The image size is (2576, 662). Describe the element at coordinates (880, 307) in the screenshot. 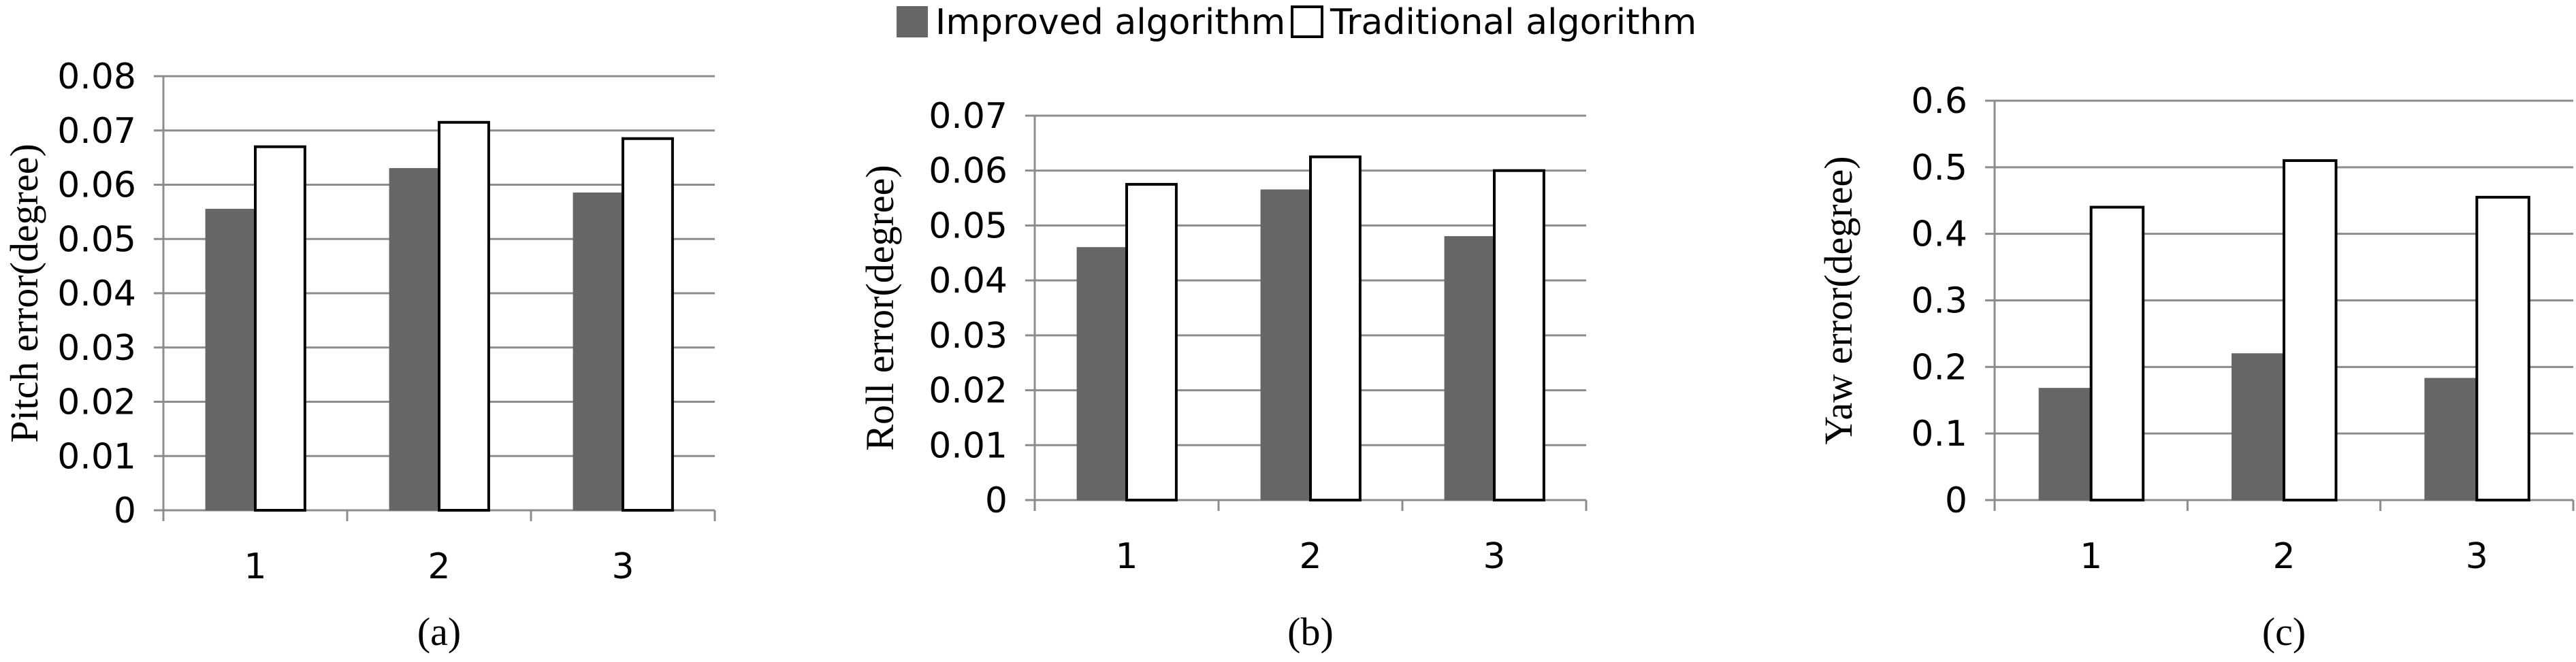

I see `y-axis-title: Roll error(degree)` at that location.